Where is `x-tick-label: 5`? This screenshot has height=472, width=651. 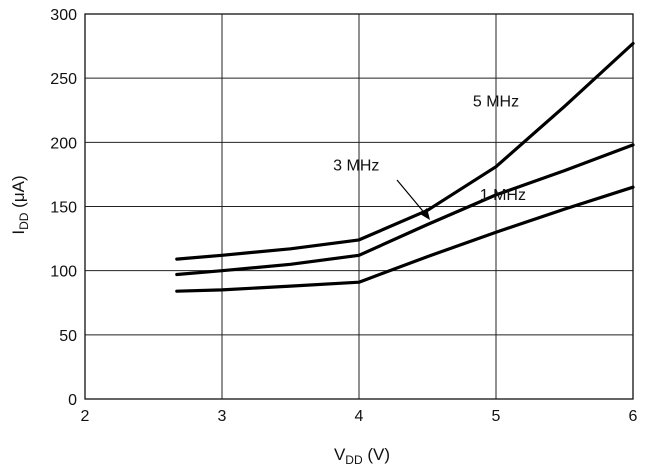 x-tick-label: 5 is located at coordinates (496, 416).